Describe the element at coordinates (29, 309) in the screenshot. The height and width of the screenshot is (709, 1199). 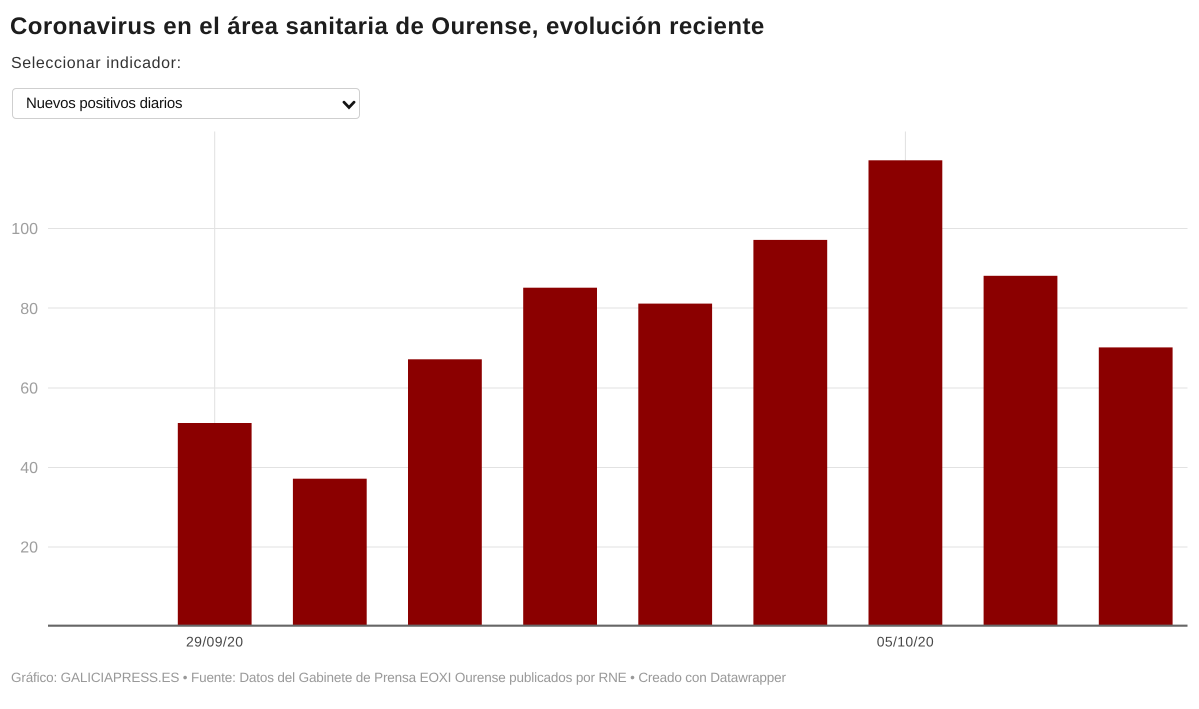
I see `svg-text: 80` at that location.